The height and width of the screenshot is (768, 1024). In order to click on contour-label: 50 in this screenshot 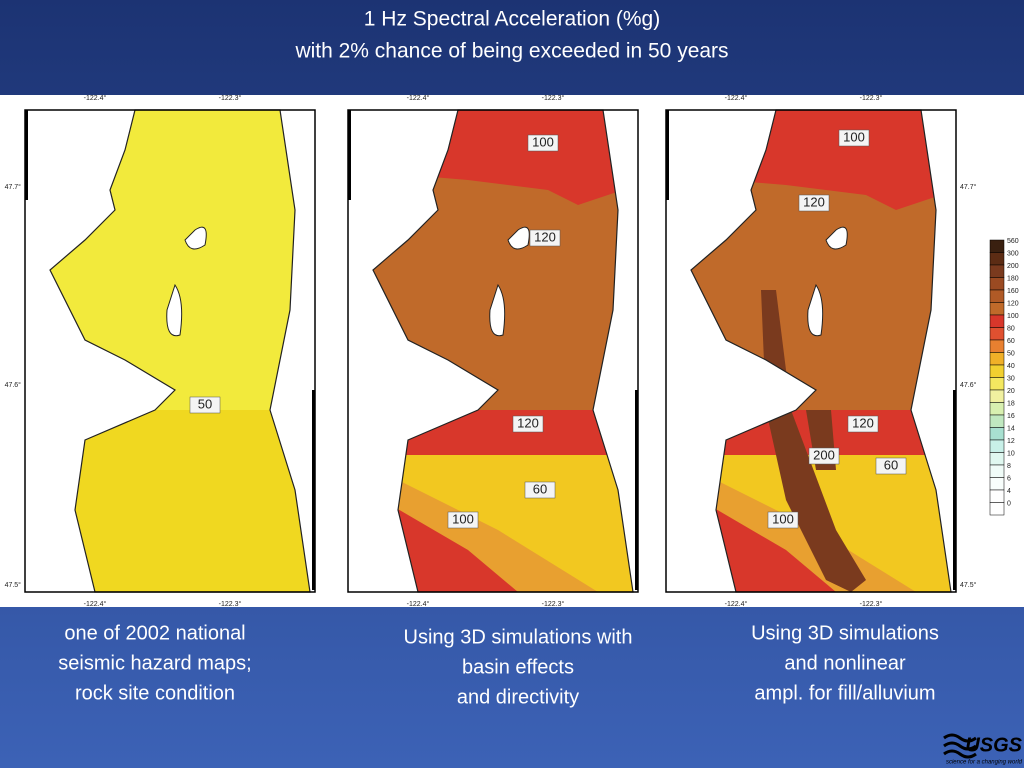, I will do `click(205, 403)`.